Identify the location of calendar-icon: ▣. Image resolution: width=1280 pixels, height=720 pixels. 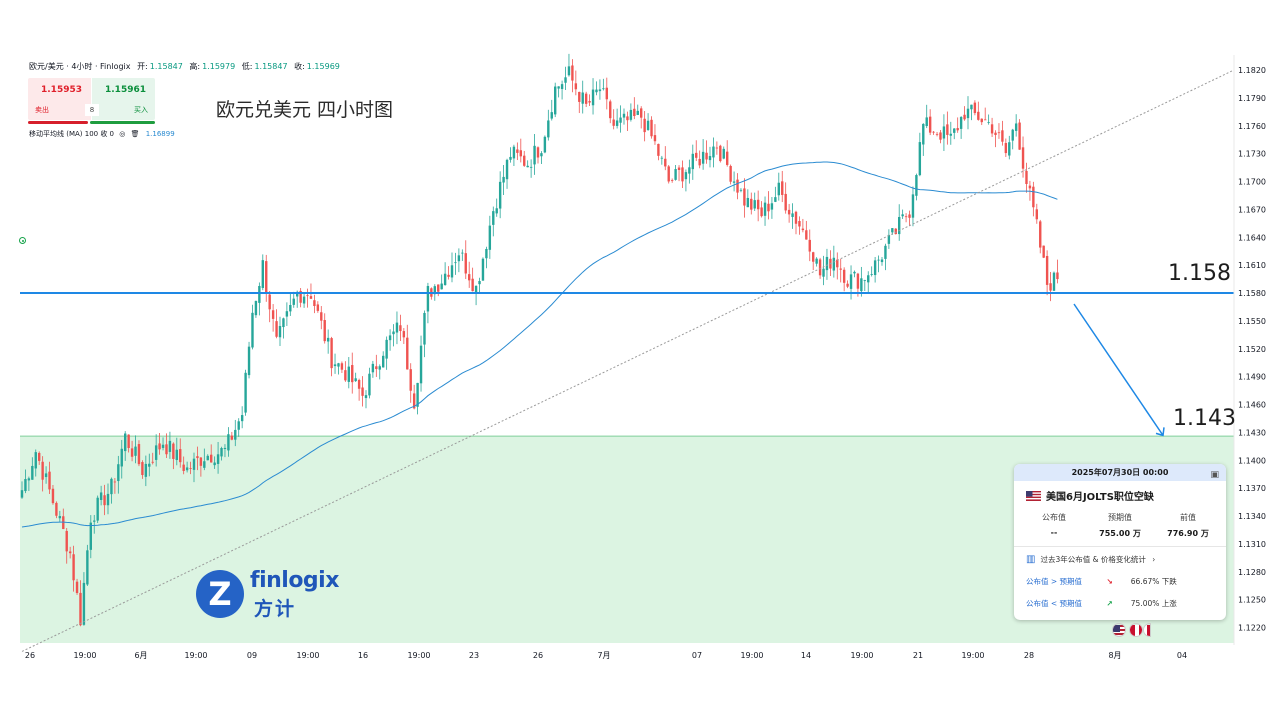
(1214, 475).